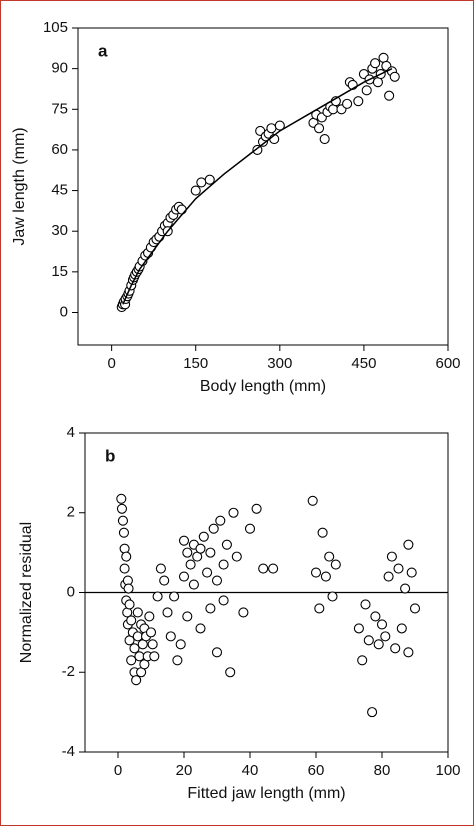 The image size is (474, 826). What do you see at coordinates (59, 230) in the screenshot?
I see `y-tick-label: 30` at bounding box center [59, 230].